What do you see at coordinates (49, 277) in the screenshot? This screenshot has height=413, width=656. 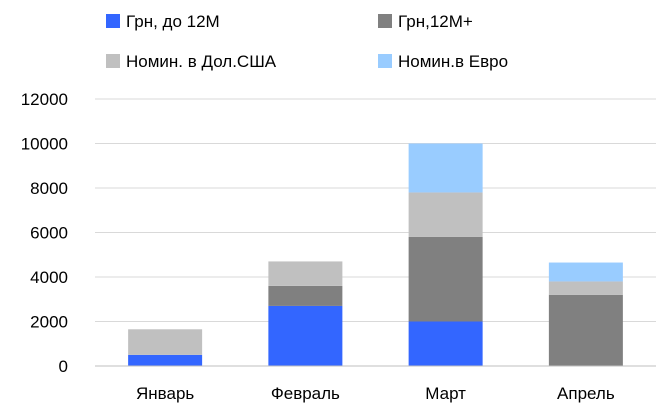 I see `y-tick-label: 4000` at bounding box center [49, 277].